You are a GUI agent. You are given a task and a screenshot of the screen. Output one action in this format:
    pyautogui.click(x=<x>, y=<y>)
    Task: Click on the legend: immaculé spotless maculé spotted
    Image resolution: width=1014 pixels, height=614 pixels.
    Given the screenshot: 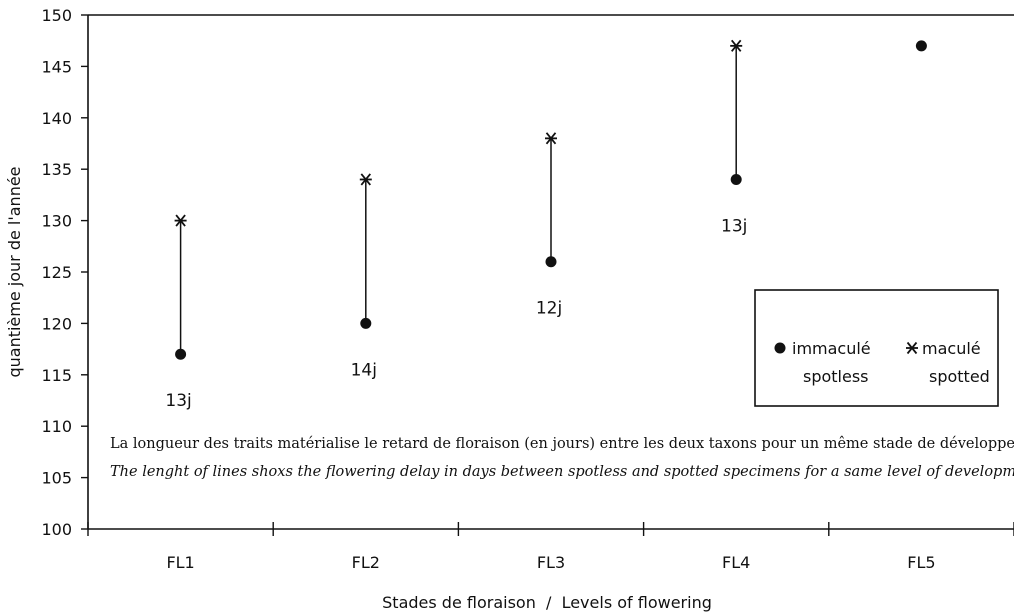 What is the action you would take?
    pyautogui.click(x=876, y=348)
    